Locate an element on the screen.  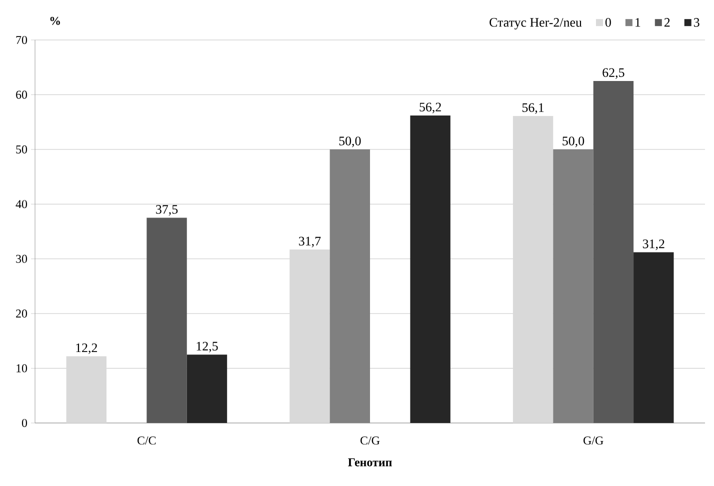
x-axis-title: Генотип is located at coordinates (370, 462).